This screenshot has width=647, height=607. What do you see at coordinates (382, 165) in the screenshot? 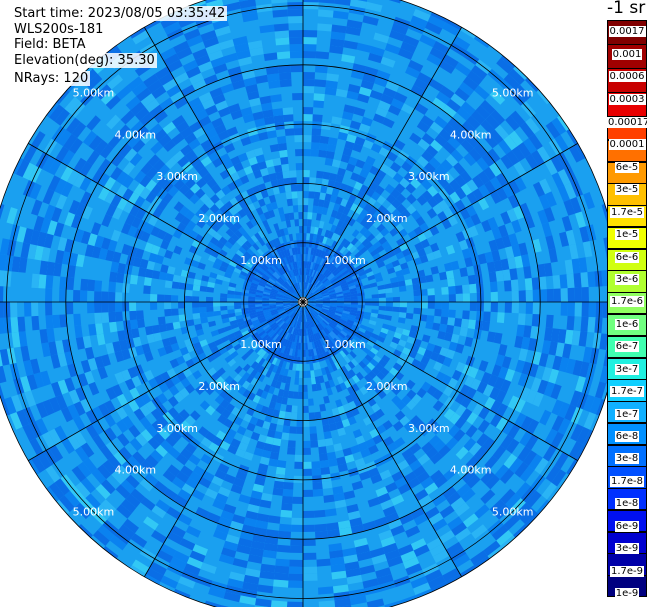
I see `radial-spoke` at bounding box center [382, 165].